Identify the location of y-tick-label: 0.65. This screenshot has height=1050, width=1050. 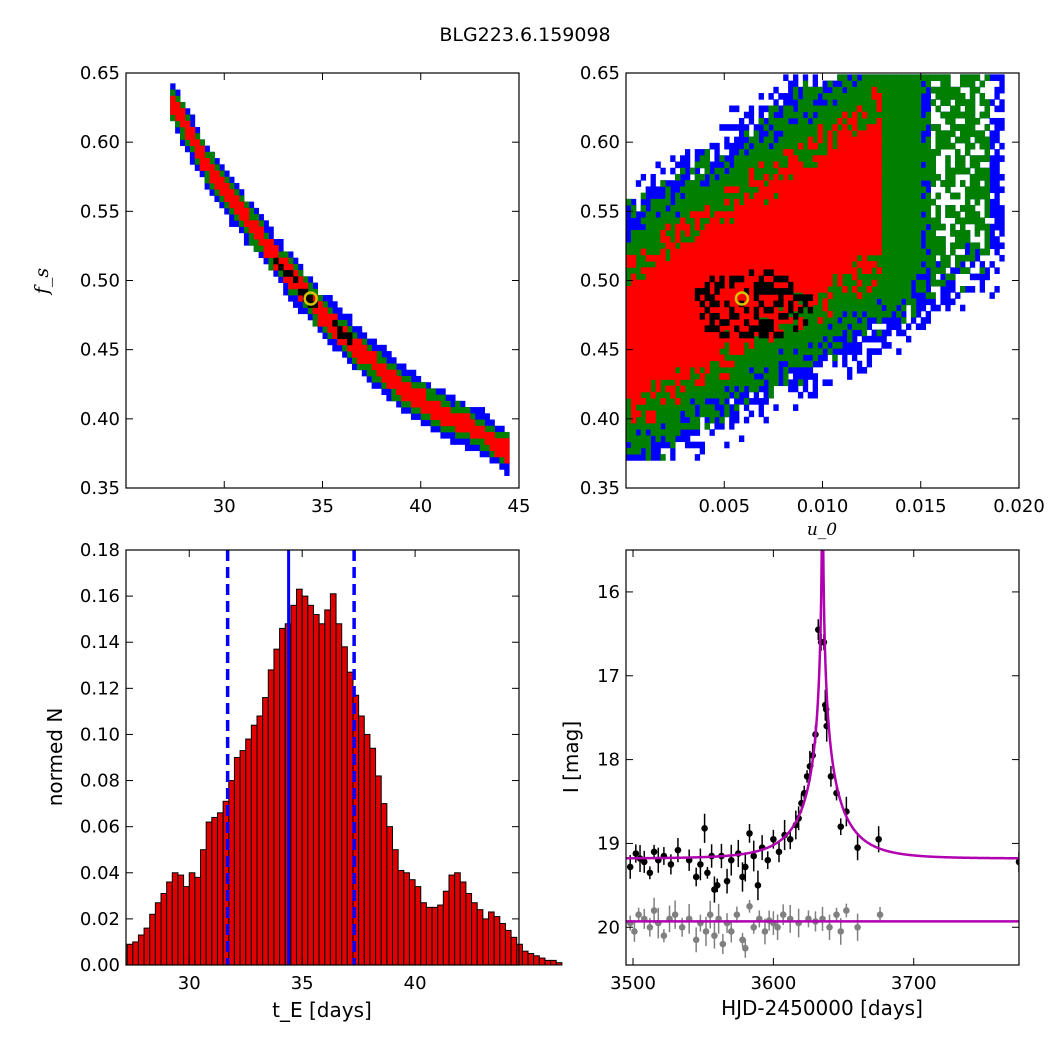
(100, 73).